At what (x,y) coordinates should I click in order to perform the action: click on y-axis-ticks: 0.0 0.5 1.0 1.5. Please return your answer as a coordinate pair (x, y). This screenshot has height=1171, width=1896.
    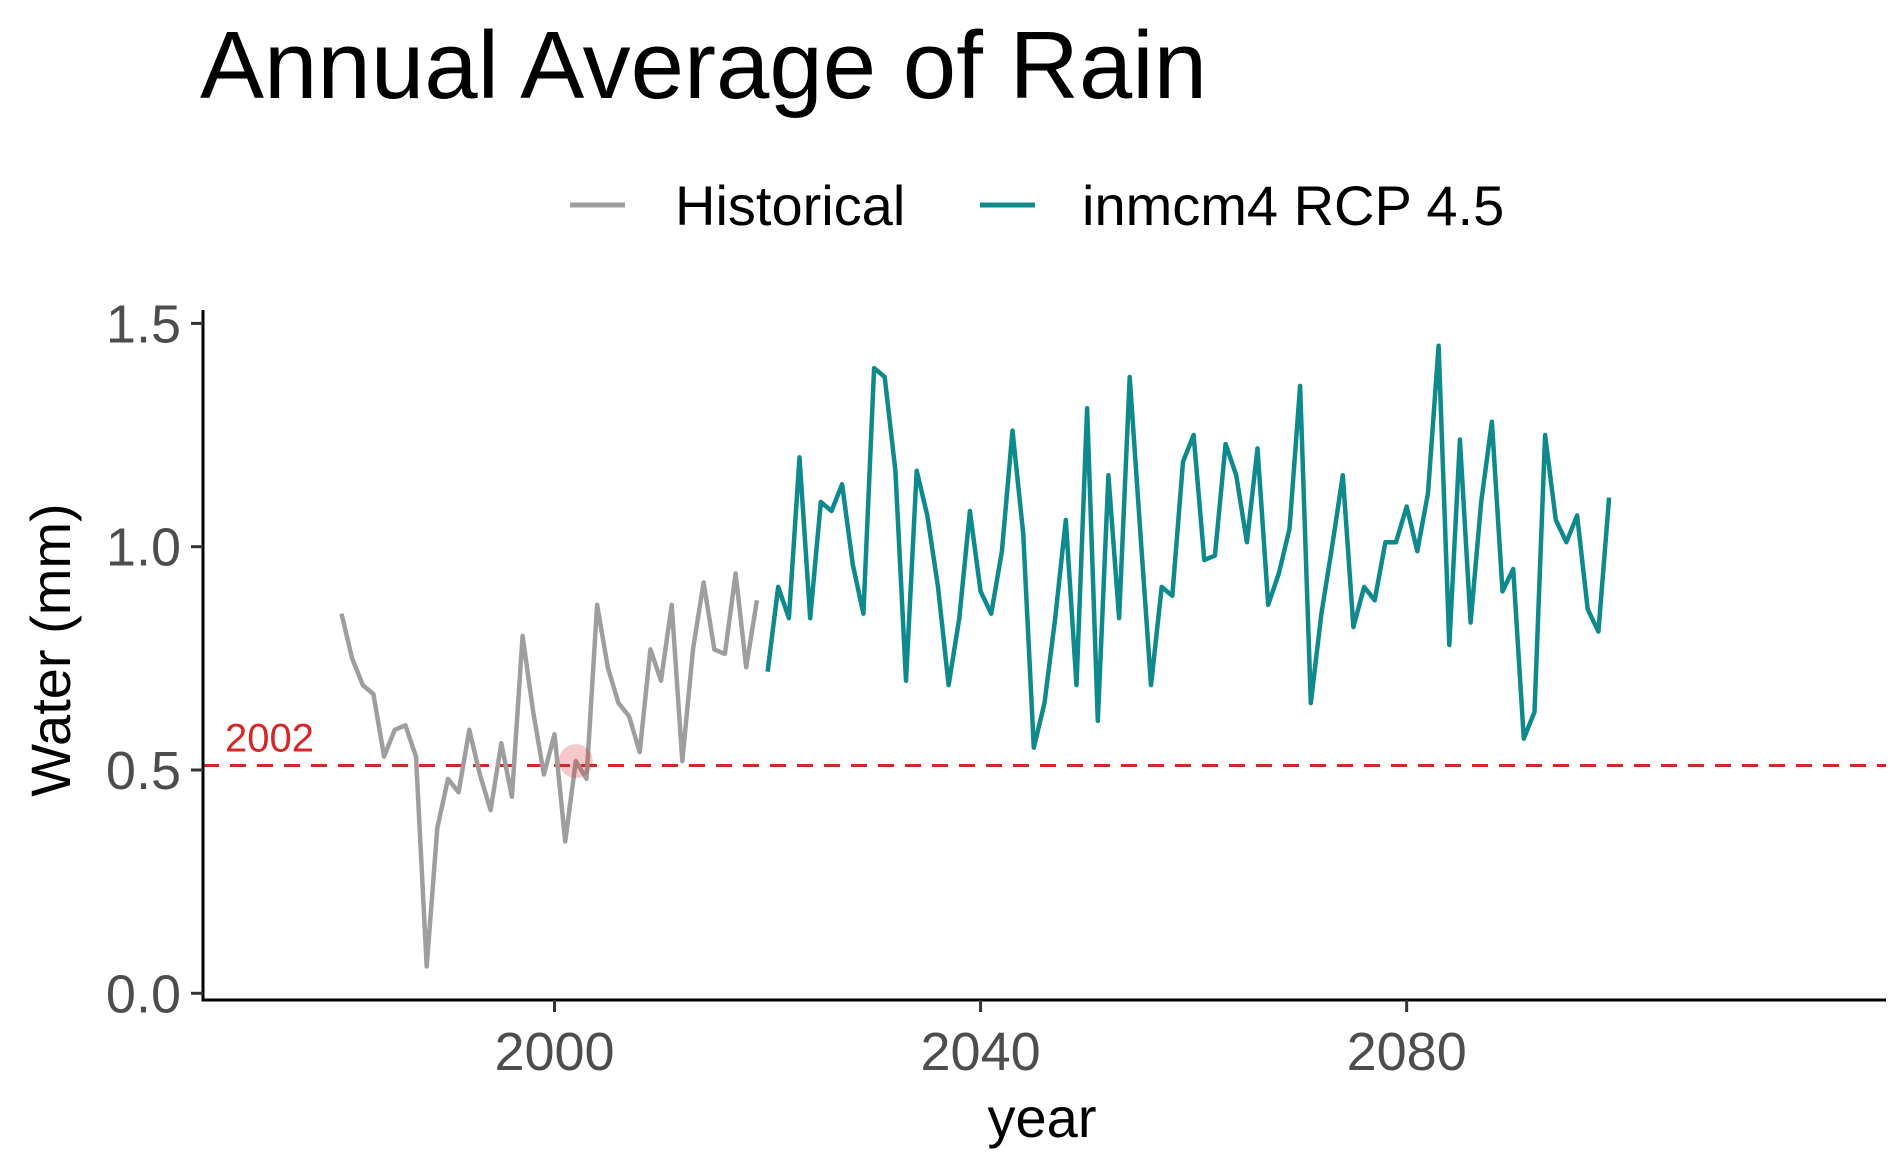
    Looking at the image, I should click on (154, 659).